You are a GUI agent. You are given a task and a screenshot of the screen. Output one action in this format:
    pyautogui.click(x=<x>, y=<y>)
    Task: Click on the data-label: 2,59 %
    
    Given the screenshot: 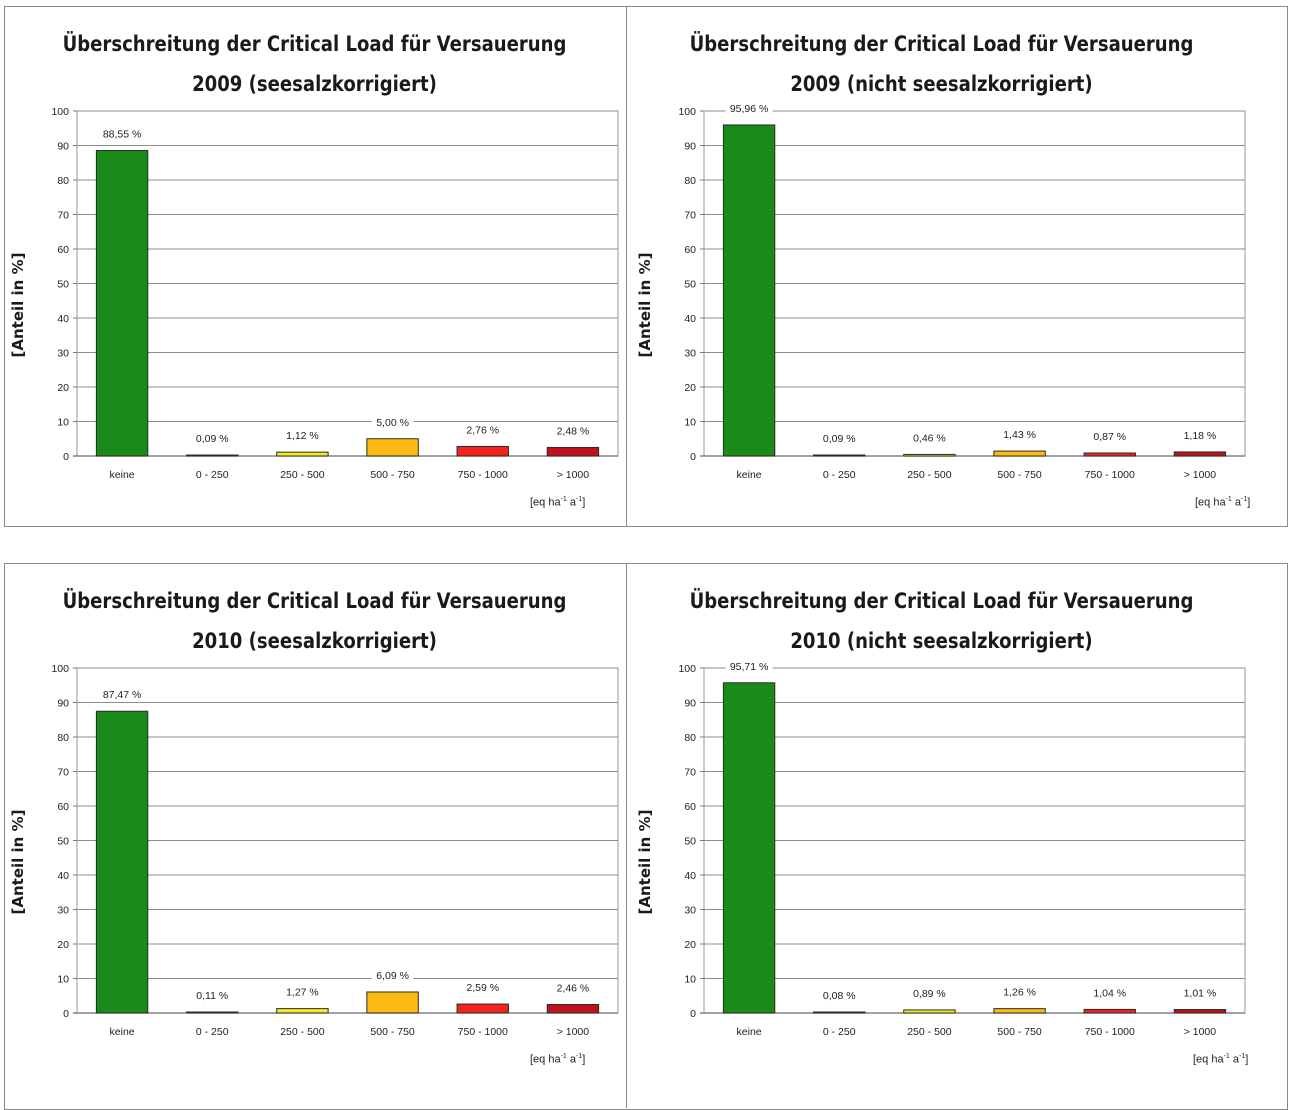 What is the action you would take?
    pyautogui.click(x=482, y=988)
    